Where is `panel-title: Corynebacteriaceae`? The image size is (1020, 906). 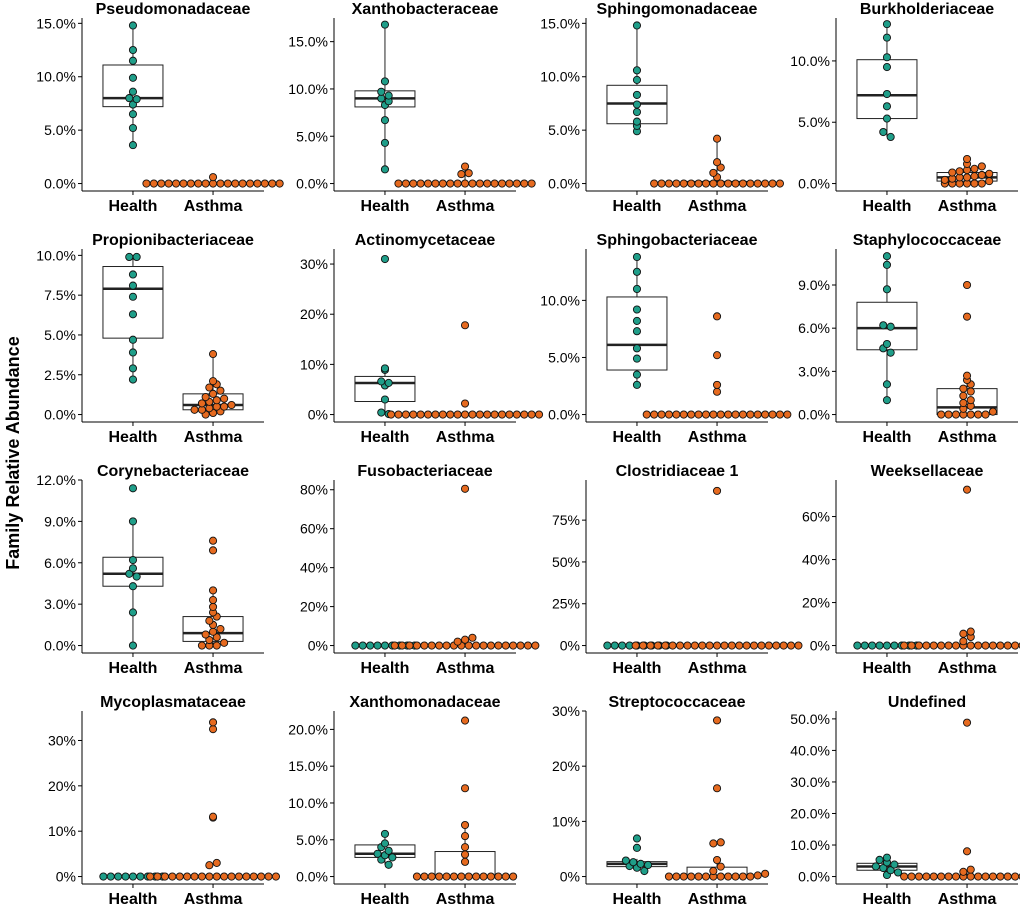
panel-title: Corynebacteriaceae is located at coordinates (173, 471).